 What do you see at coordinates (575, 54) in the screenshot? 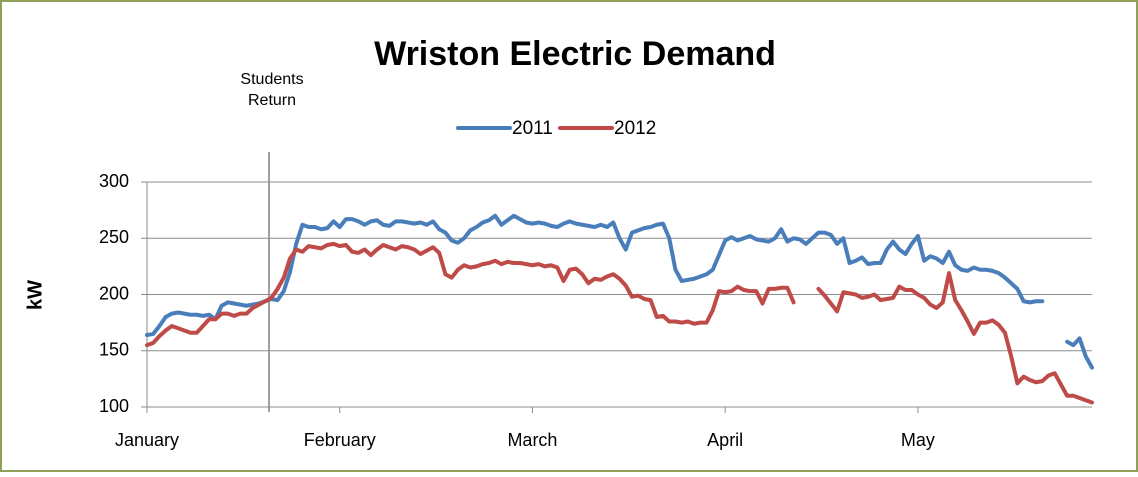
I see `chart-title: Wriston Electric Demand` at bounding box center [575, 54].